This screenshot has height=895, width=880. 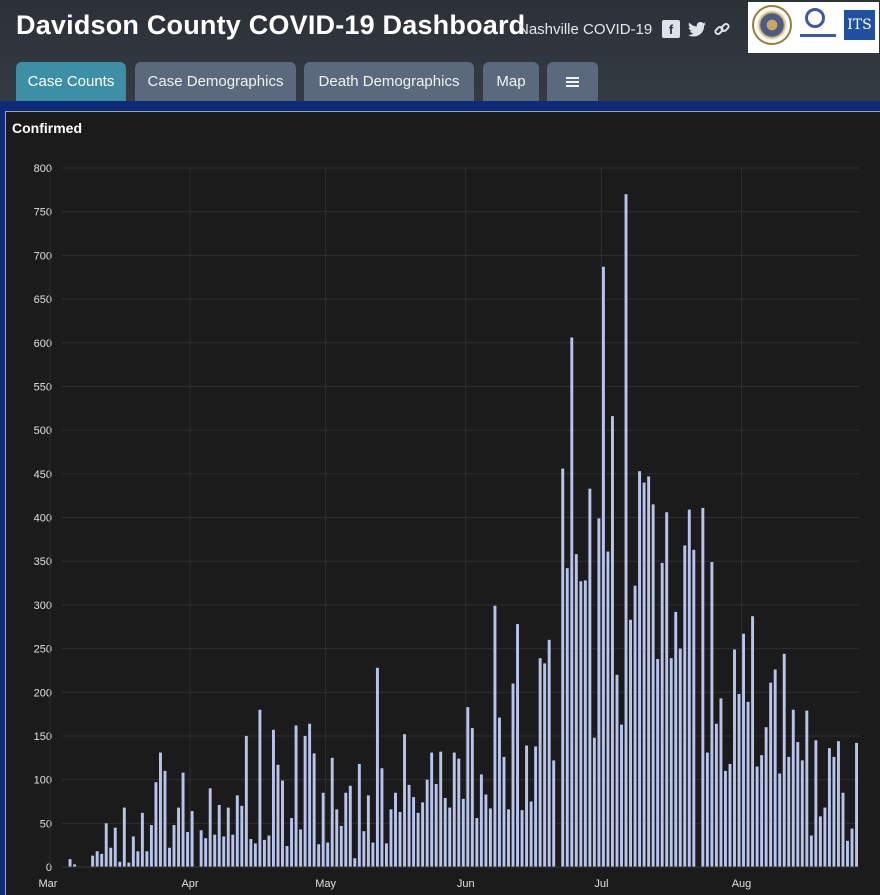 What do you see at coordinates (43, 169) in the screenshot?
I see `y-tick-label: 800` at bounding box center [43, 169].